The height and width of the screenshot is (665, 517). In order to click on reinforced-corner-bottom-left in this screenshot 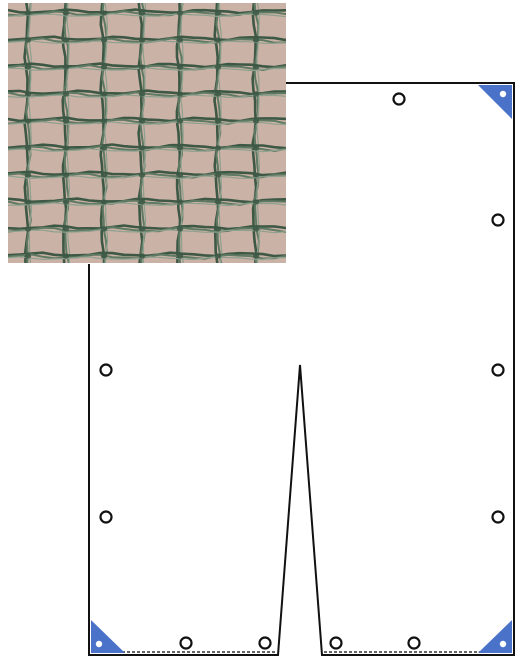, I will do `click(108, 636)`.